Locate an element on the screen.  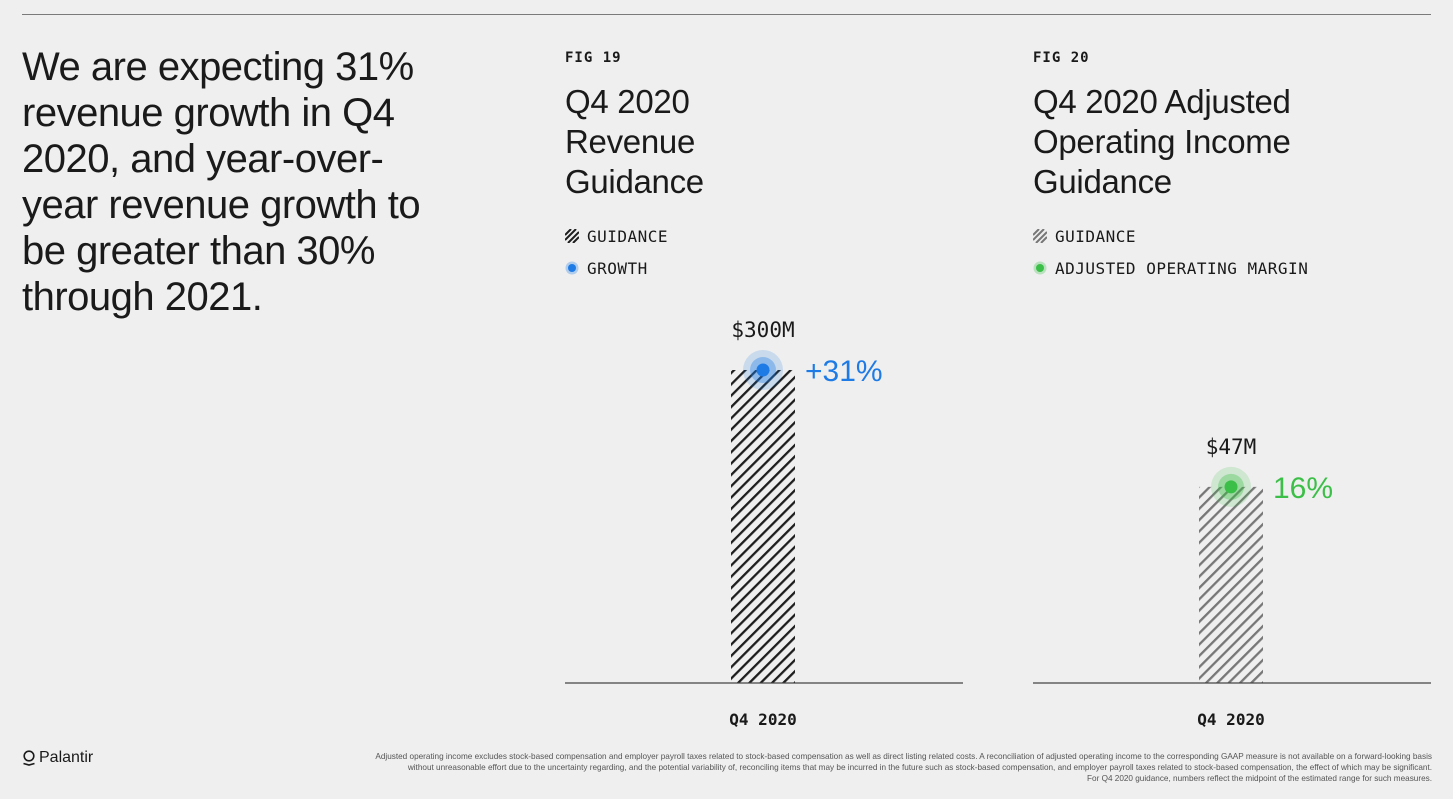
fig19-chart: $300M +31% Q4 2020 is located at coordinates (764, 523).